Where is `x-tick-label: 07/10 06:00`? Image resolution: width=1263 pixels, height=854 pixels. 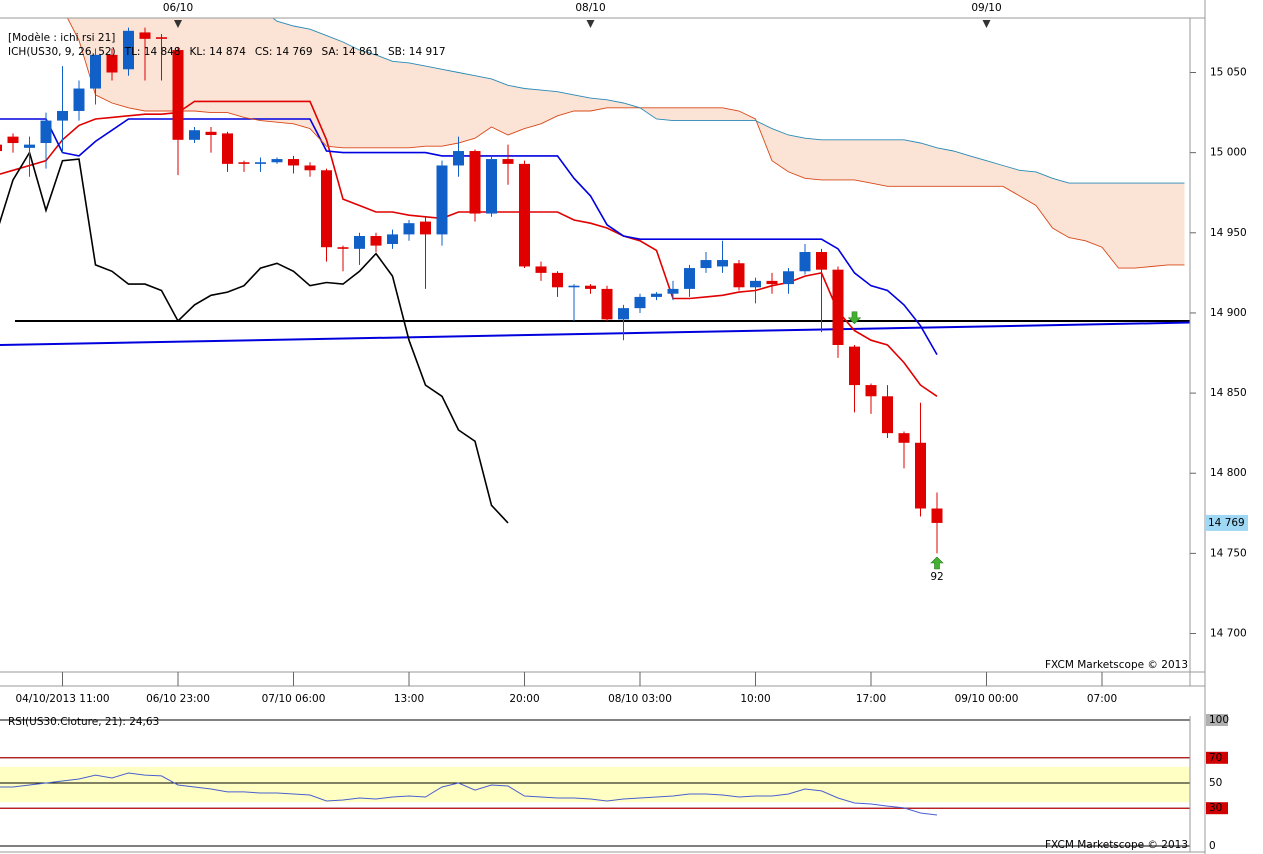
x-tick-label: 07/10 06:00 is located at coordinates (294, 699).